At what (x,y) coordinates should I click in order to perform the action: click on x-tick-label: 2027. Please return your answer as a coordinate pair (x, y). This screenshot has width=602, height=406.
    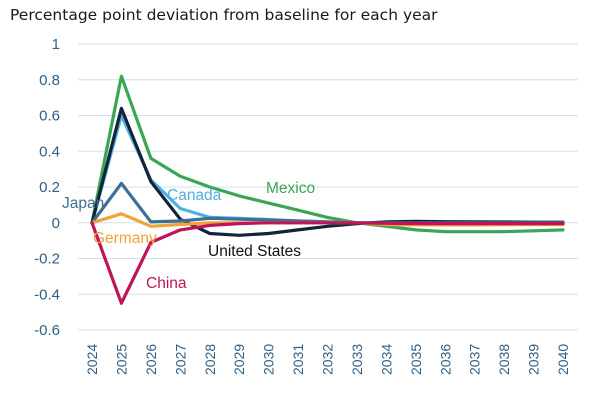
    Looking at the image, I should click on (180, 359).